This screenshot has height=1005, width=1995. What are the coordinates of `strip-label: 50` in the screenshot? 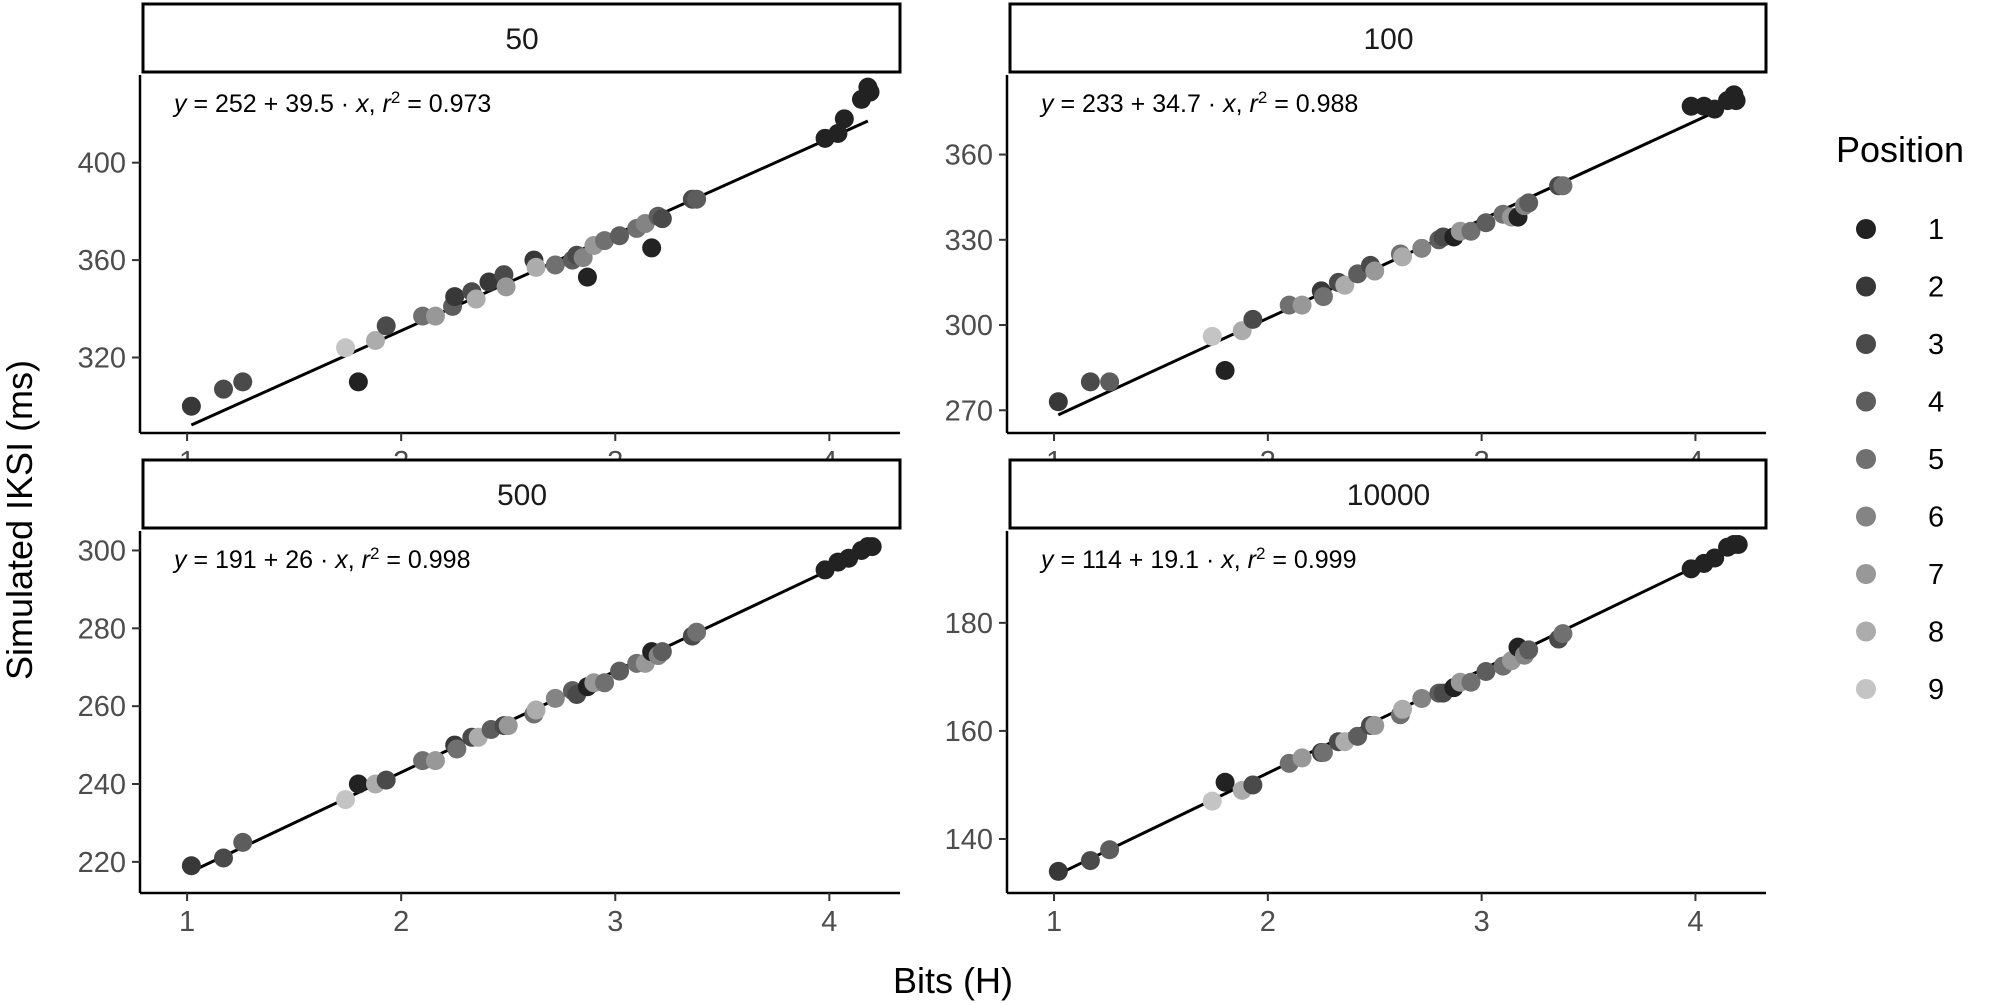 It's located at (521, 39).